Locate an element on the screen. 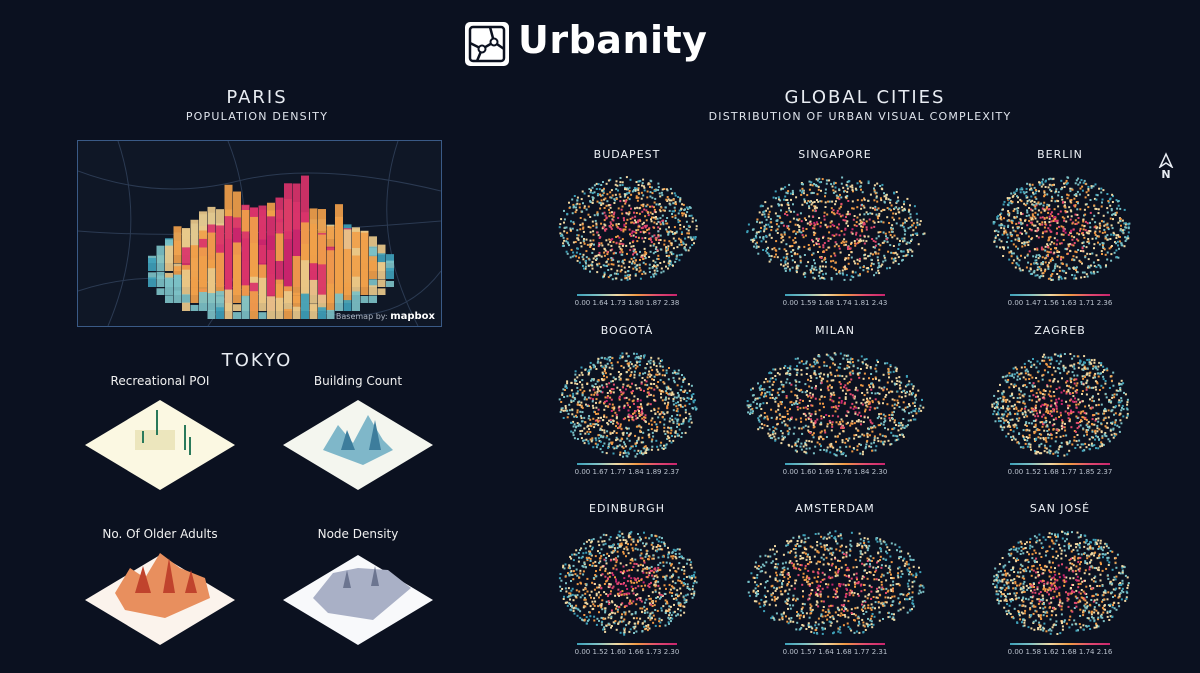 This screenshot has width=1200, height=673. city-map-zagreb is located at coordinates (1060, 405).